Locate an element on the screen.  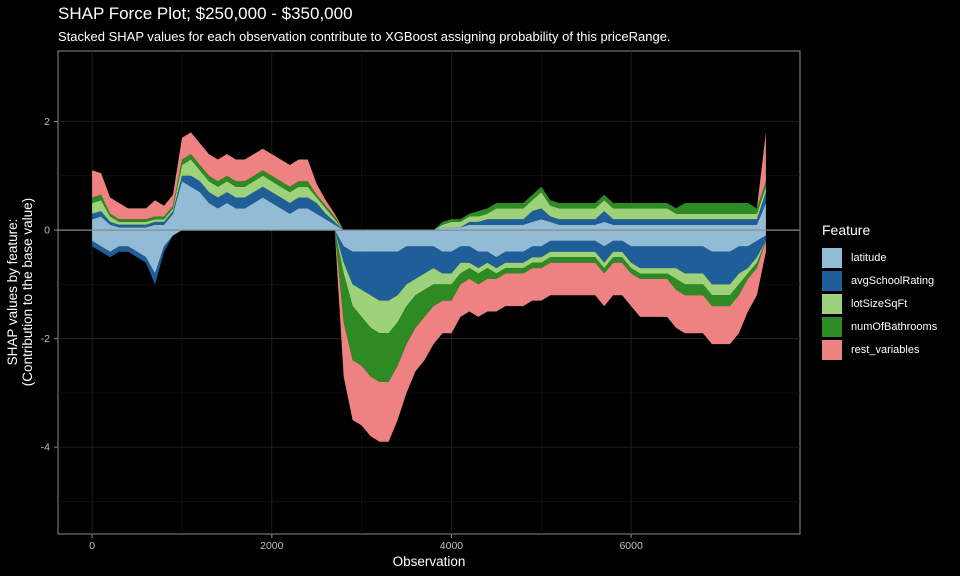
legend-label: rest_variables is located at coordinates (885, 349).